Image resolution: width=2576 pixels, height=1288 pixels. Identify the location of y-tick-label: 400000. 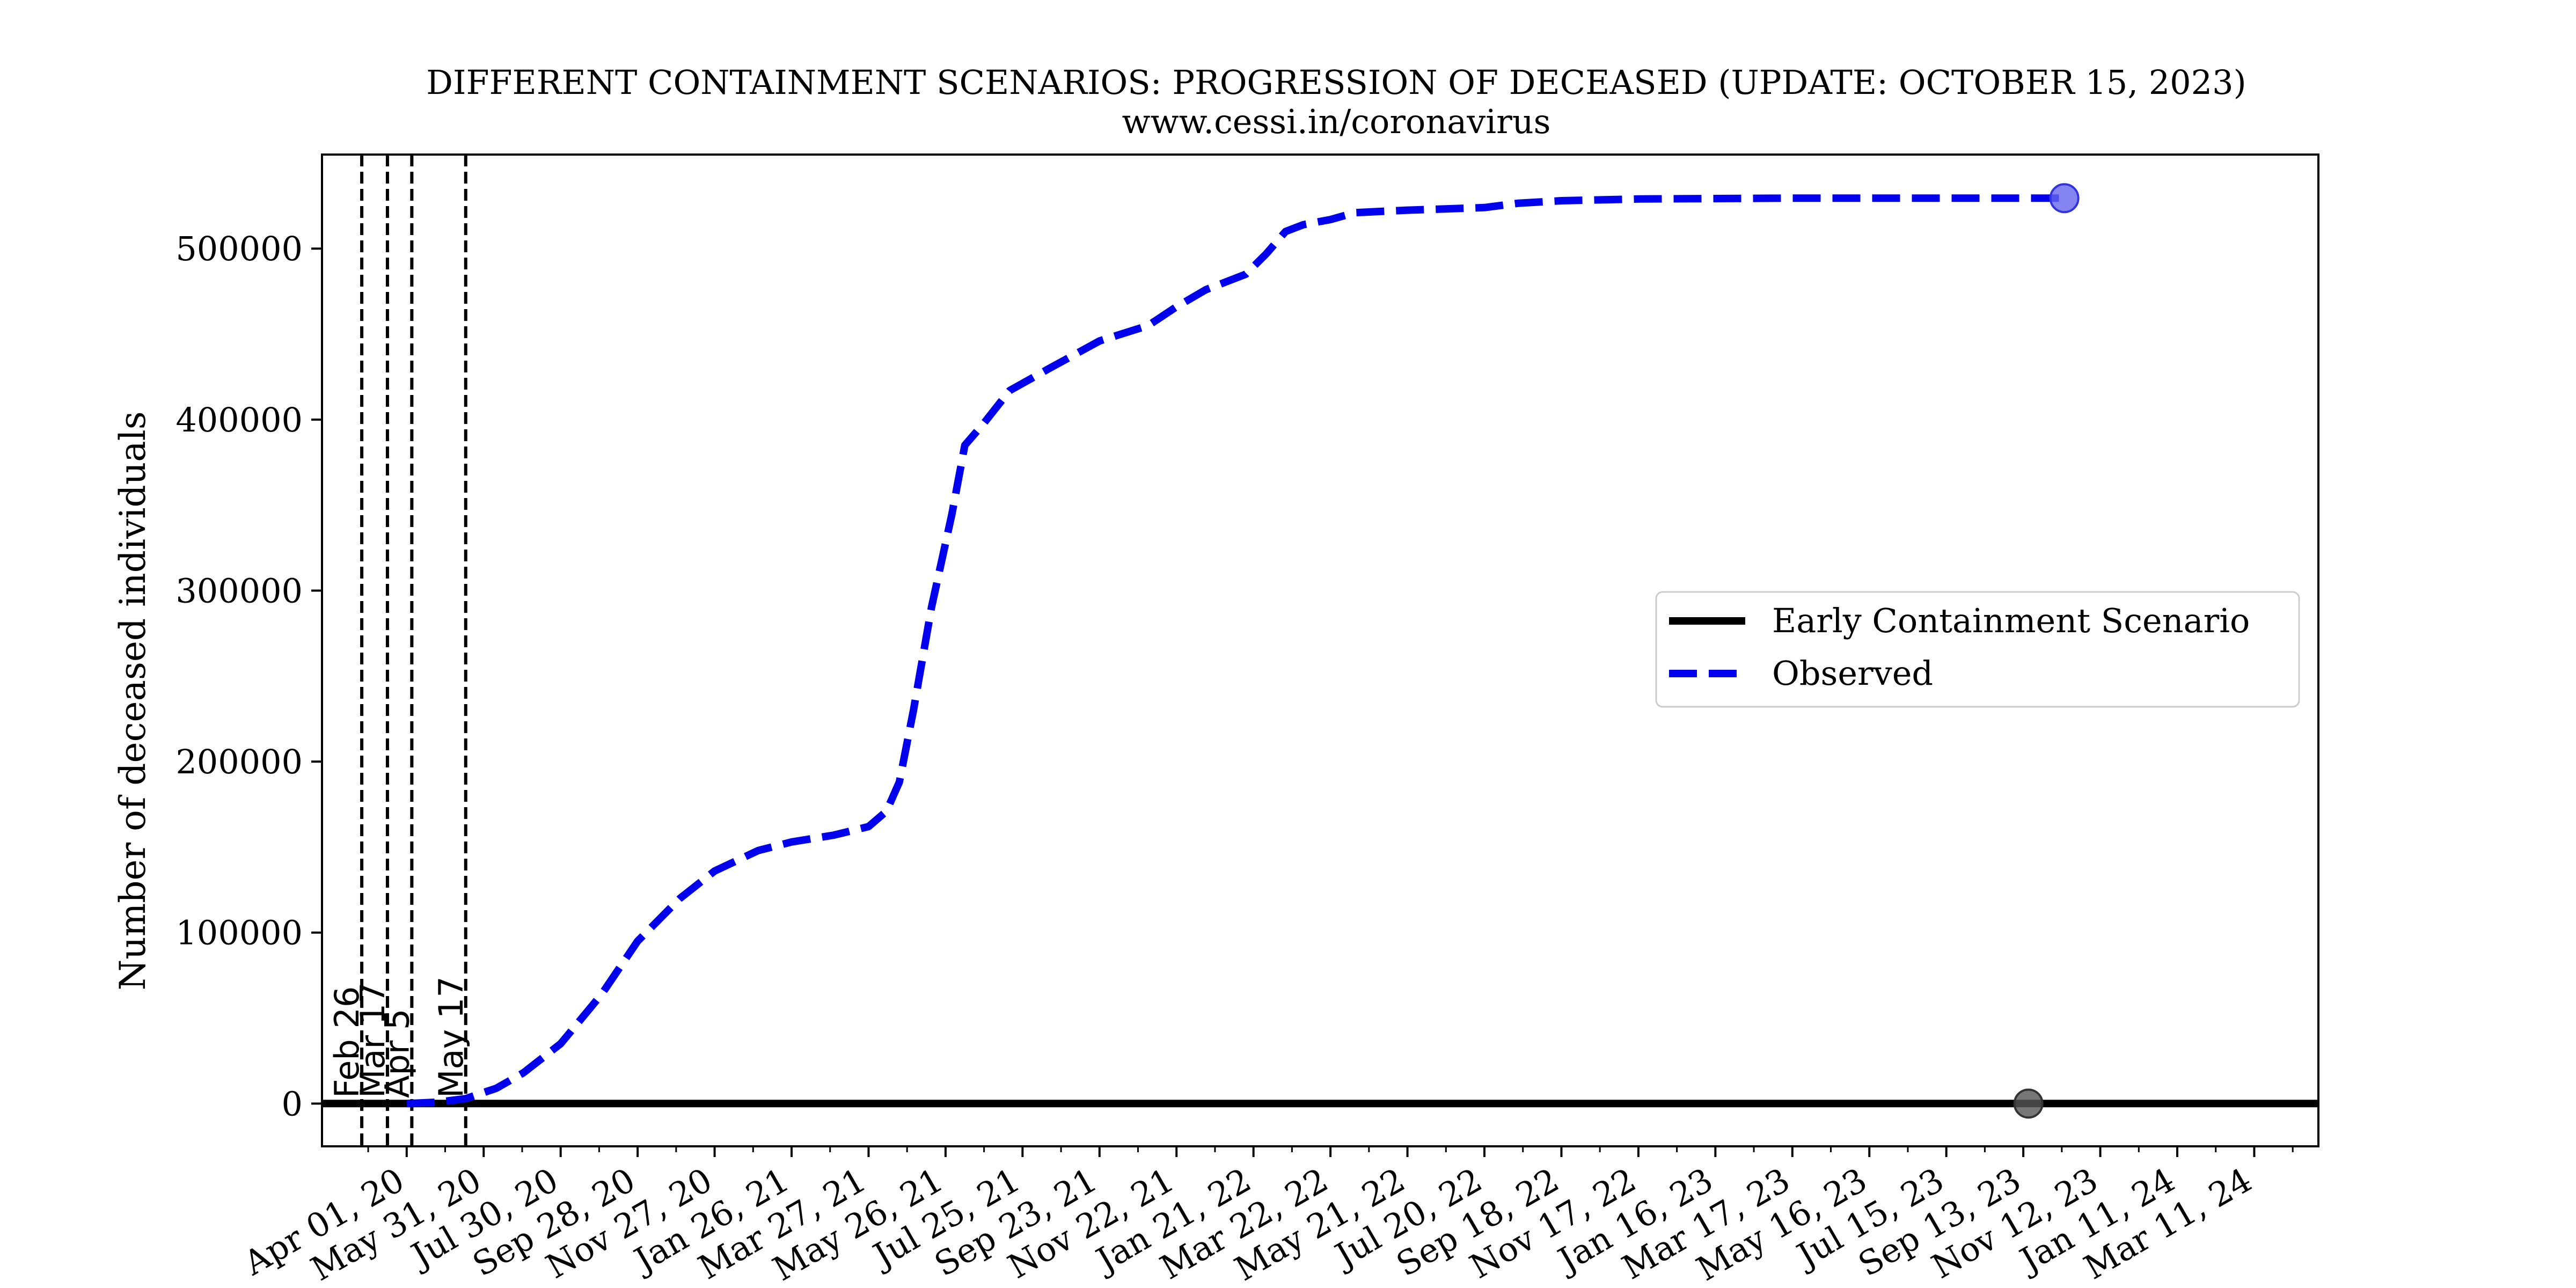
(239, 420).